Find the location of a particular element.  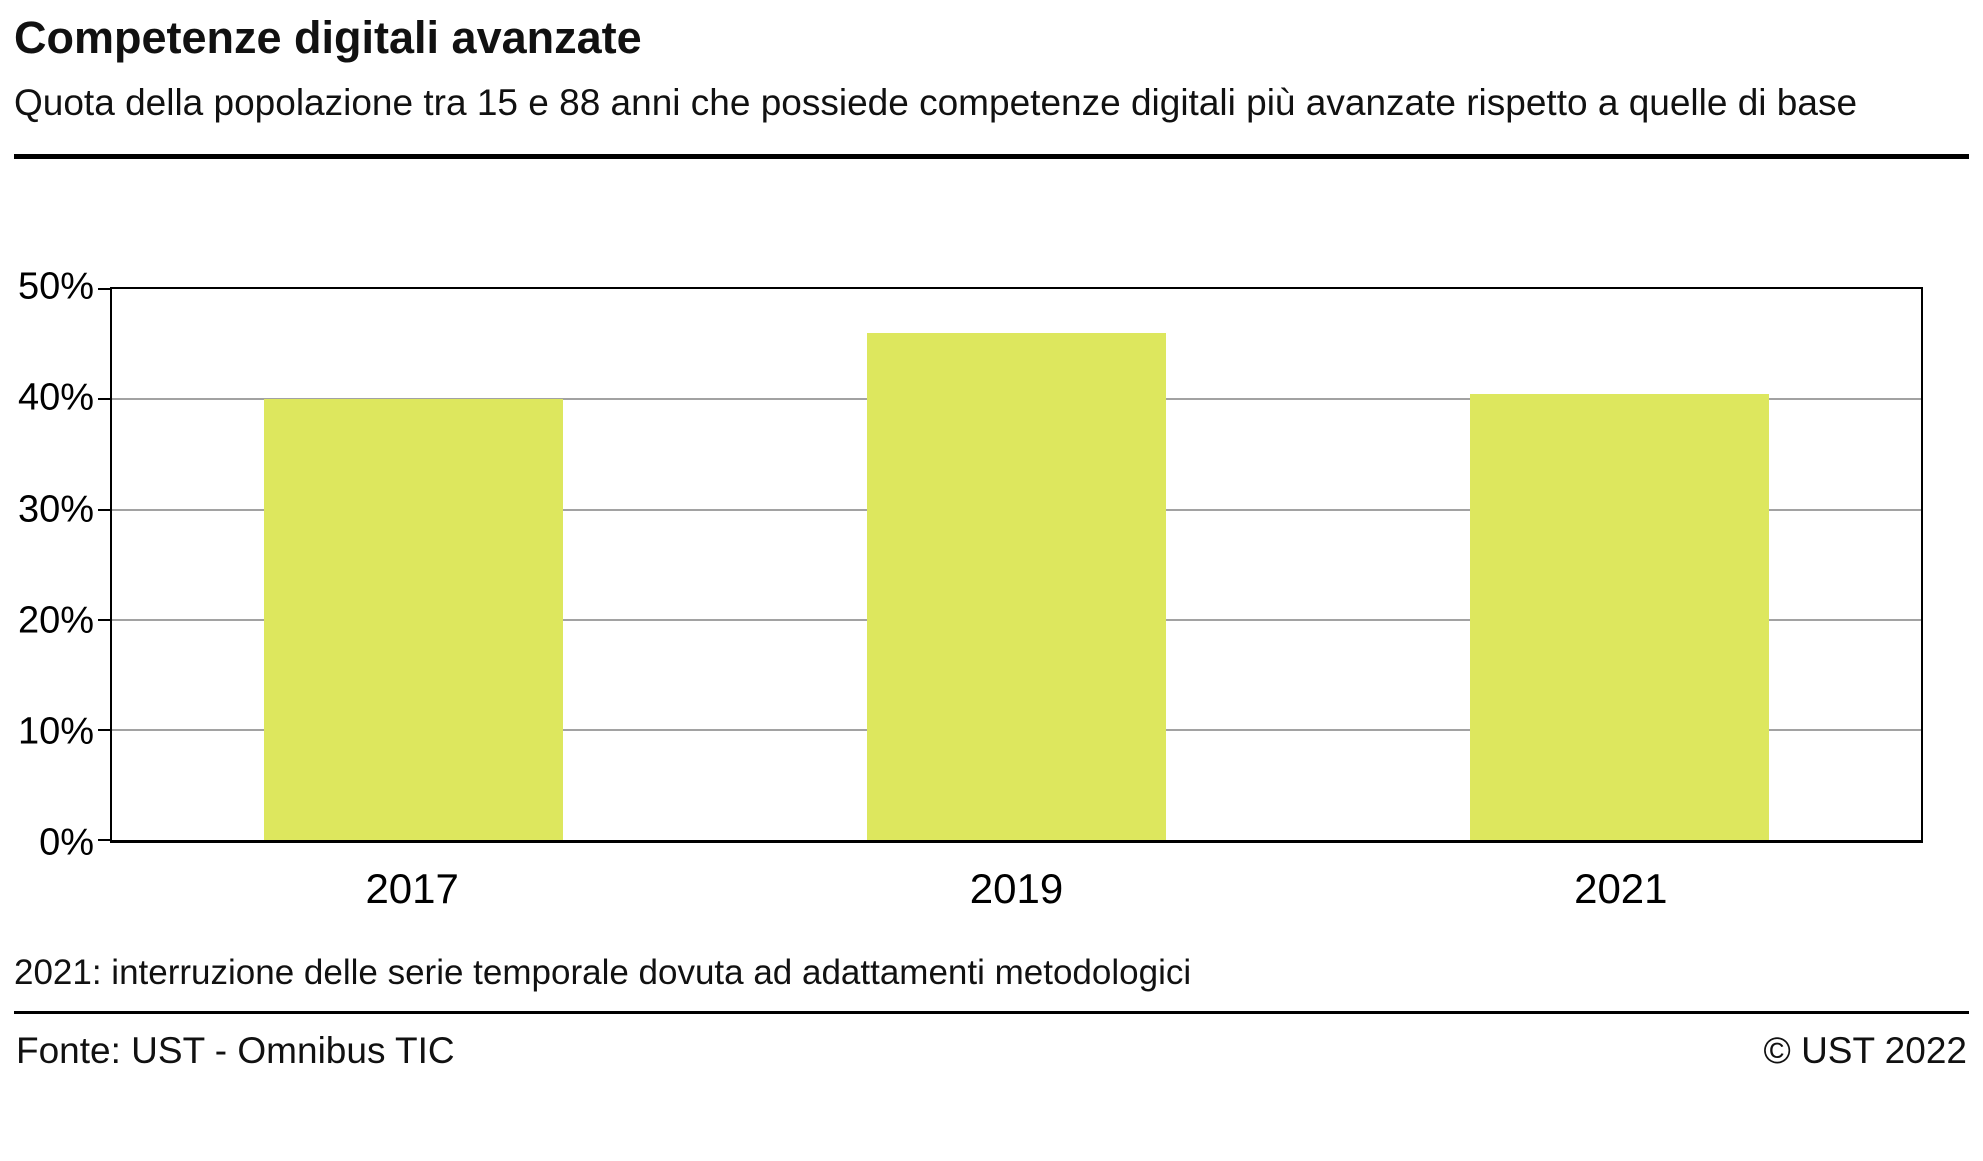

copyright-label: © UST 2022 is located at coordinates (1865, 1051).